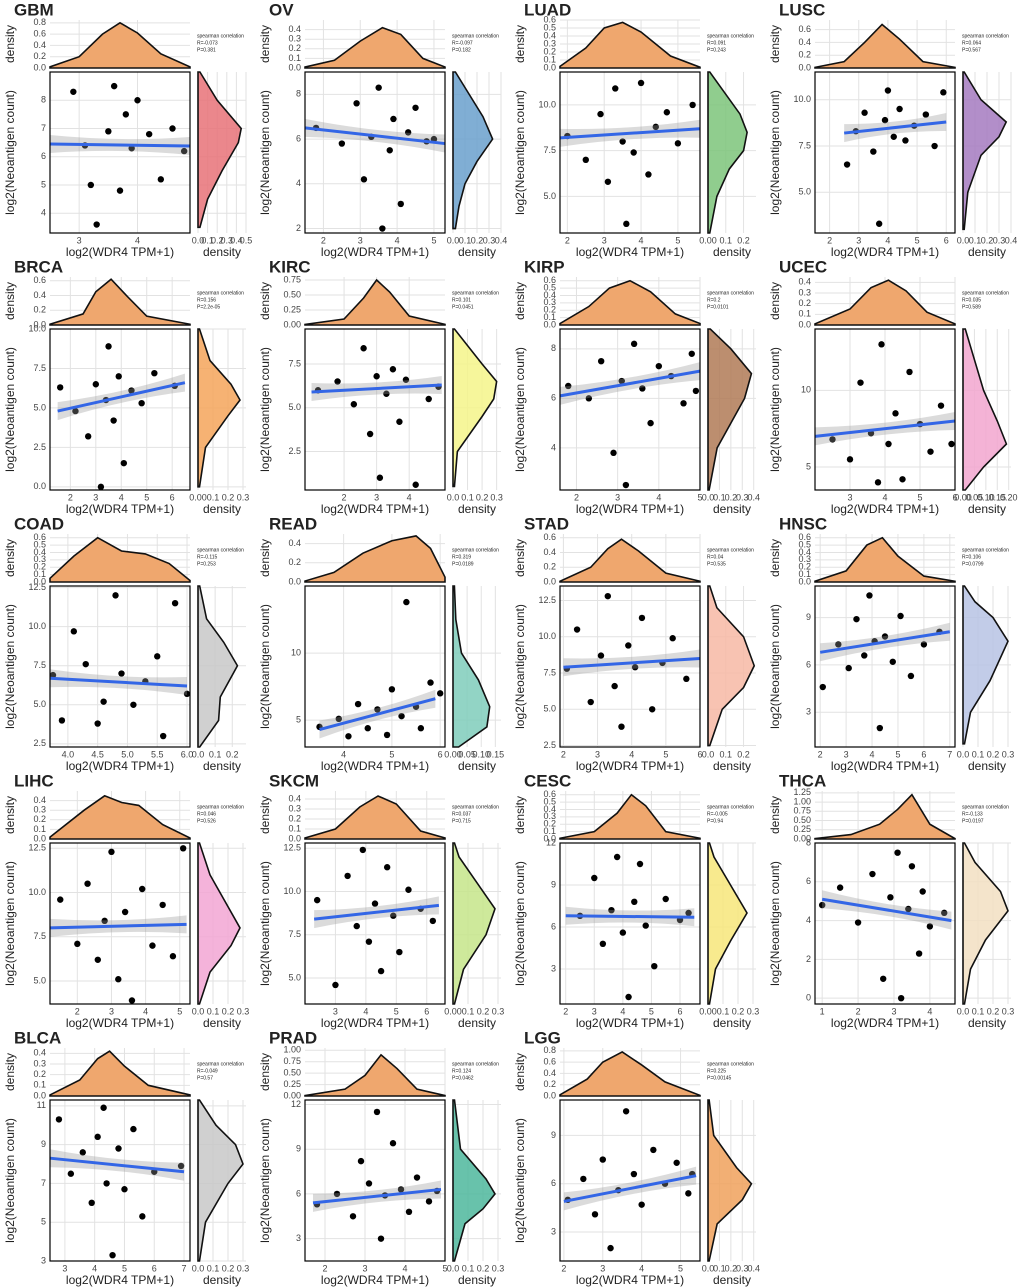  I want to click on x-tick-label: 0.10, so click(986, 497).